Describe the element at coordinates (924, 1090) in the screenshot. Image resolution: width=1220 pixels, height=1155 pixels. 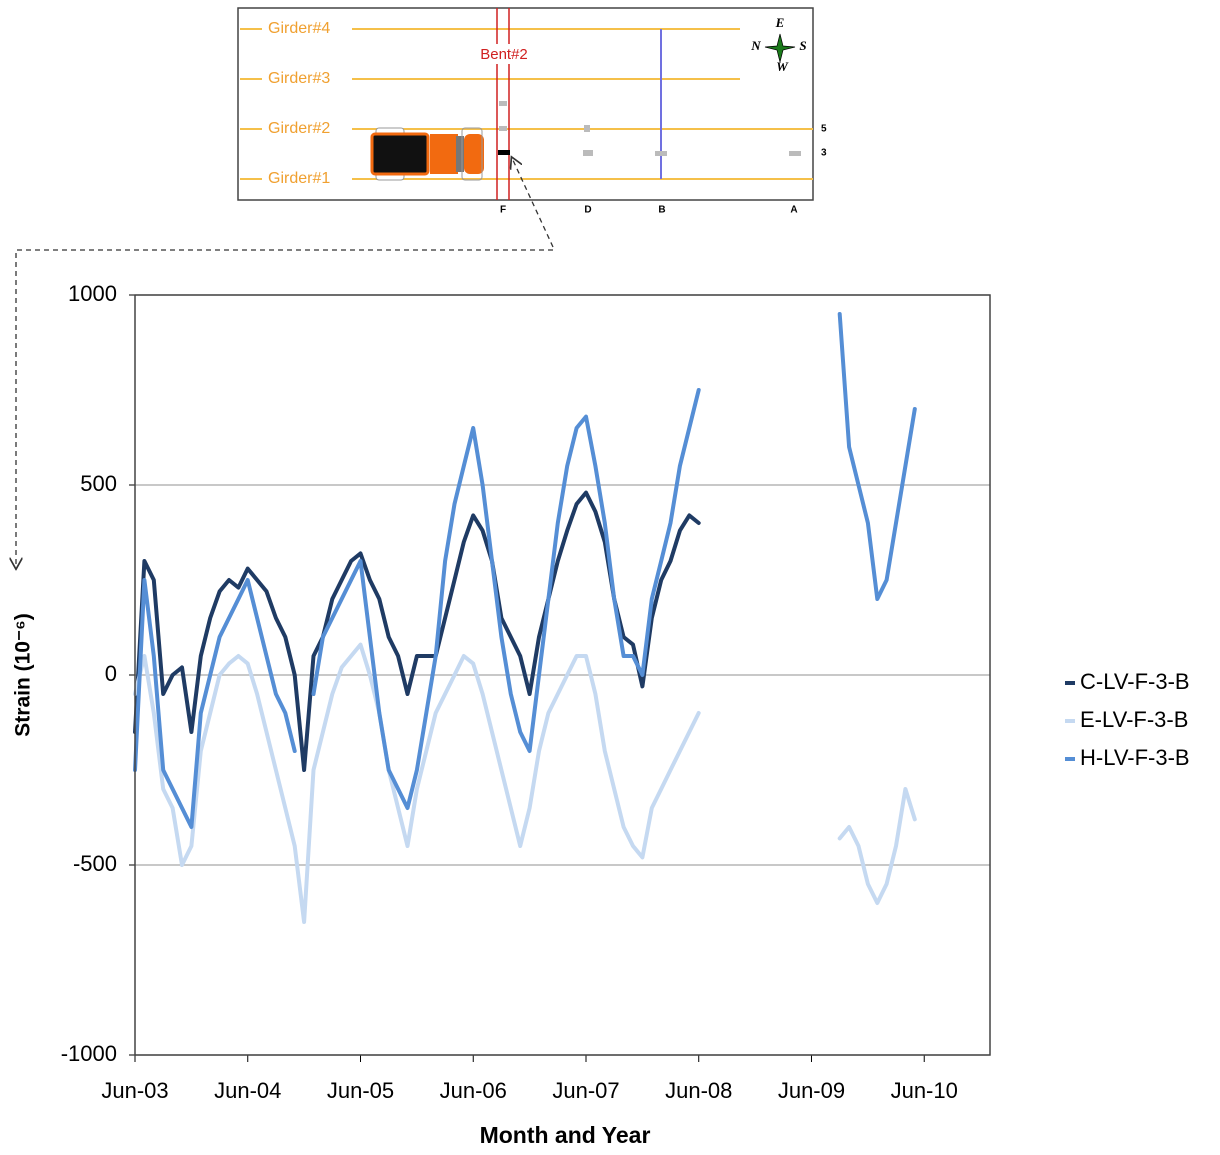
I see `x-tick-label: Jun-10` at that location.